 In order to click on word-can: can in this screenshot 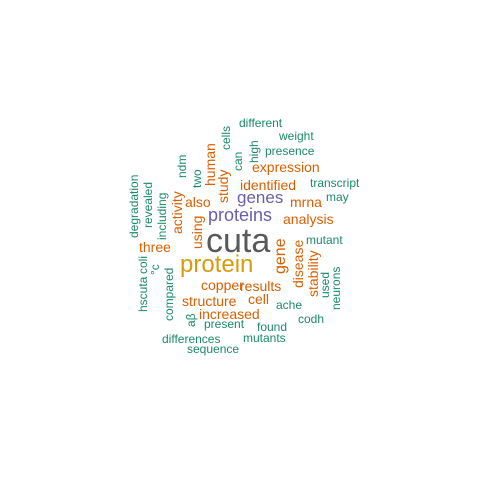, I will do `click(238, 161)`.